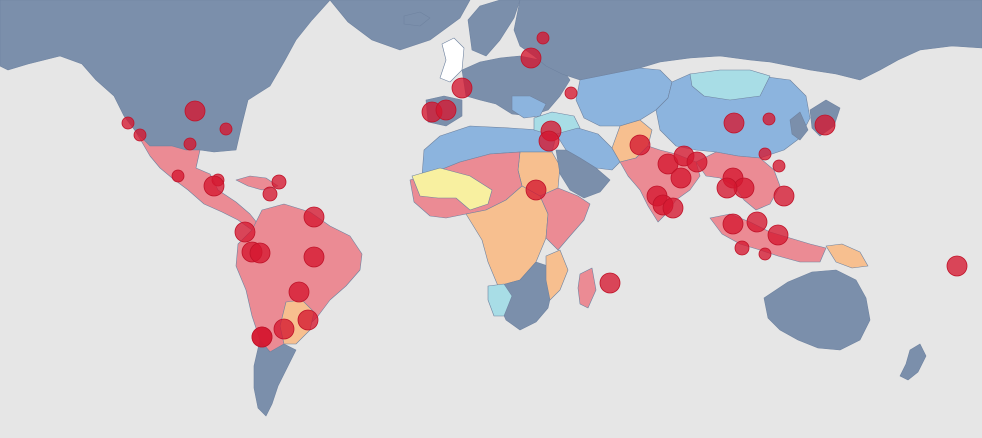 This screenshot has height=438, width=982. I want to click on region-southern-cone, so click(275, 378).